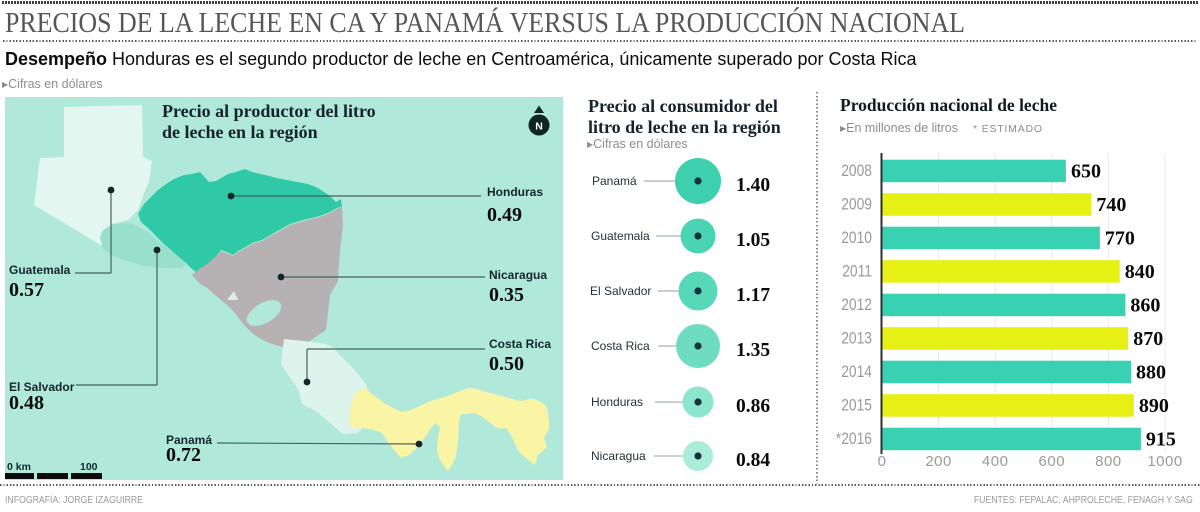  Describe the element at coordinates (753, 185) in the screenshot. I see `svg-text: 1.40` at that location.